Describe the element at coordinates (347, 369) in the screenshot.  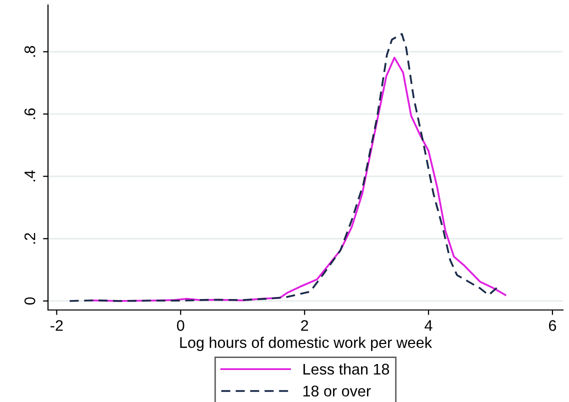
I see `legend-label: Less than 18` at that location.